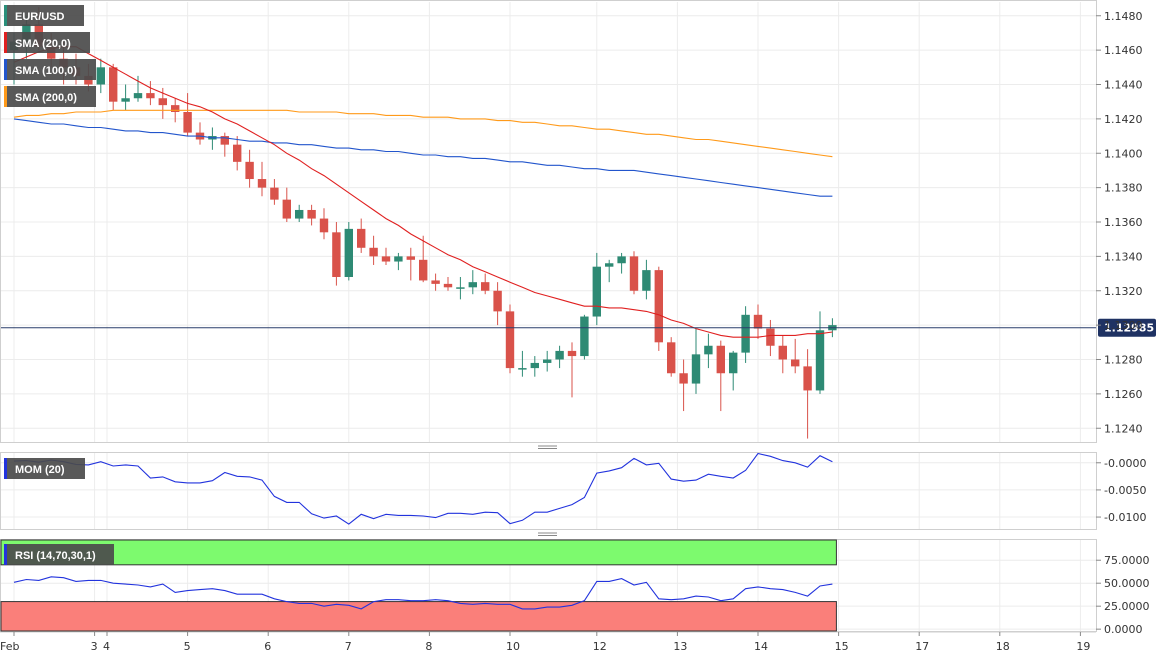 This screenshot has width=1167, height=657. I want to click on mom-axis-tick-label: -0.0100, so click(1125, 517).